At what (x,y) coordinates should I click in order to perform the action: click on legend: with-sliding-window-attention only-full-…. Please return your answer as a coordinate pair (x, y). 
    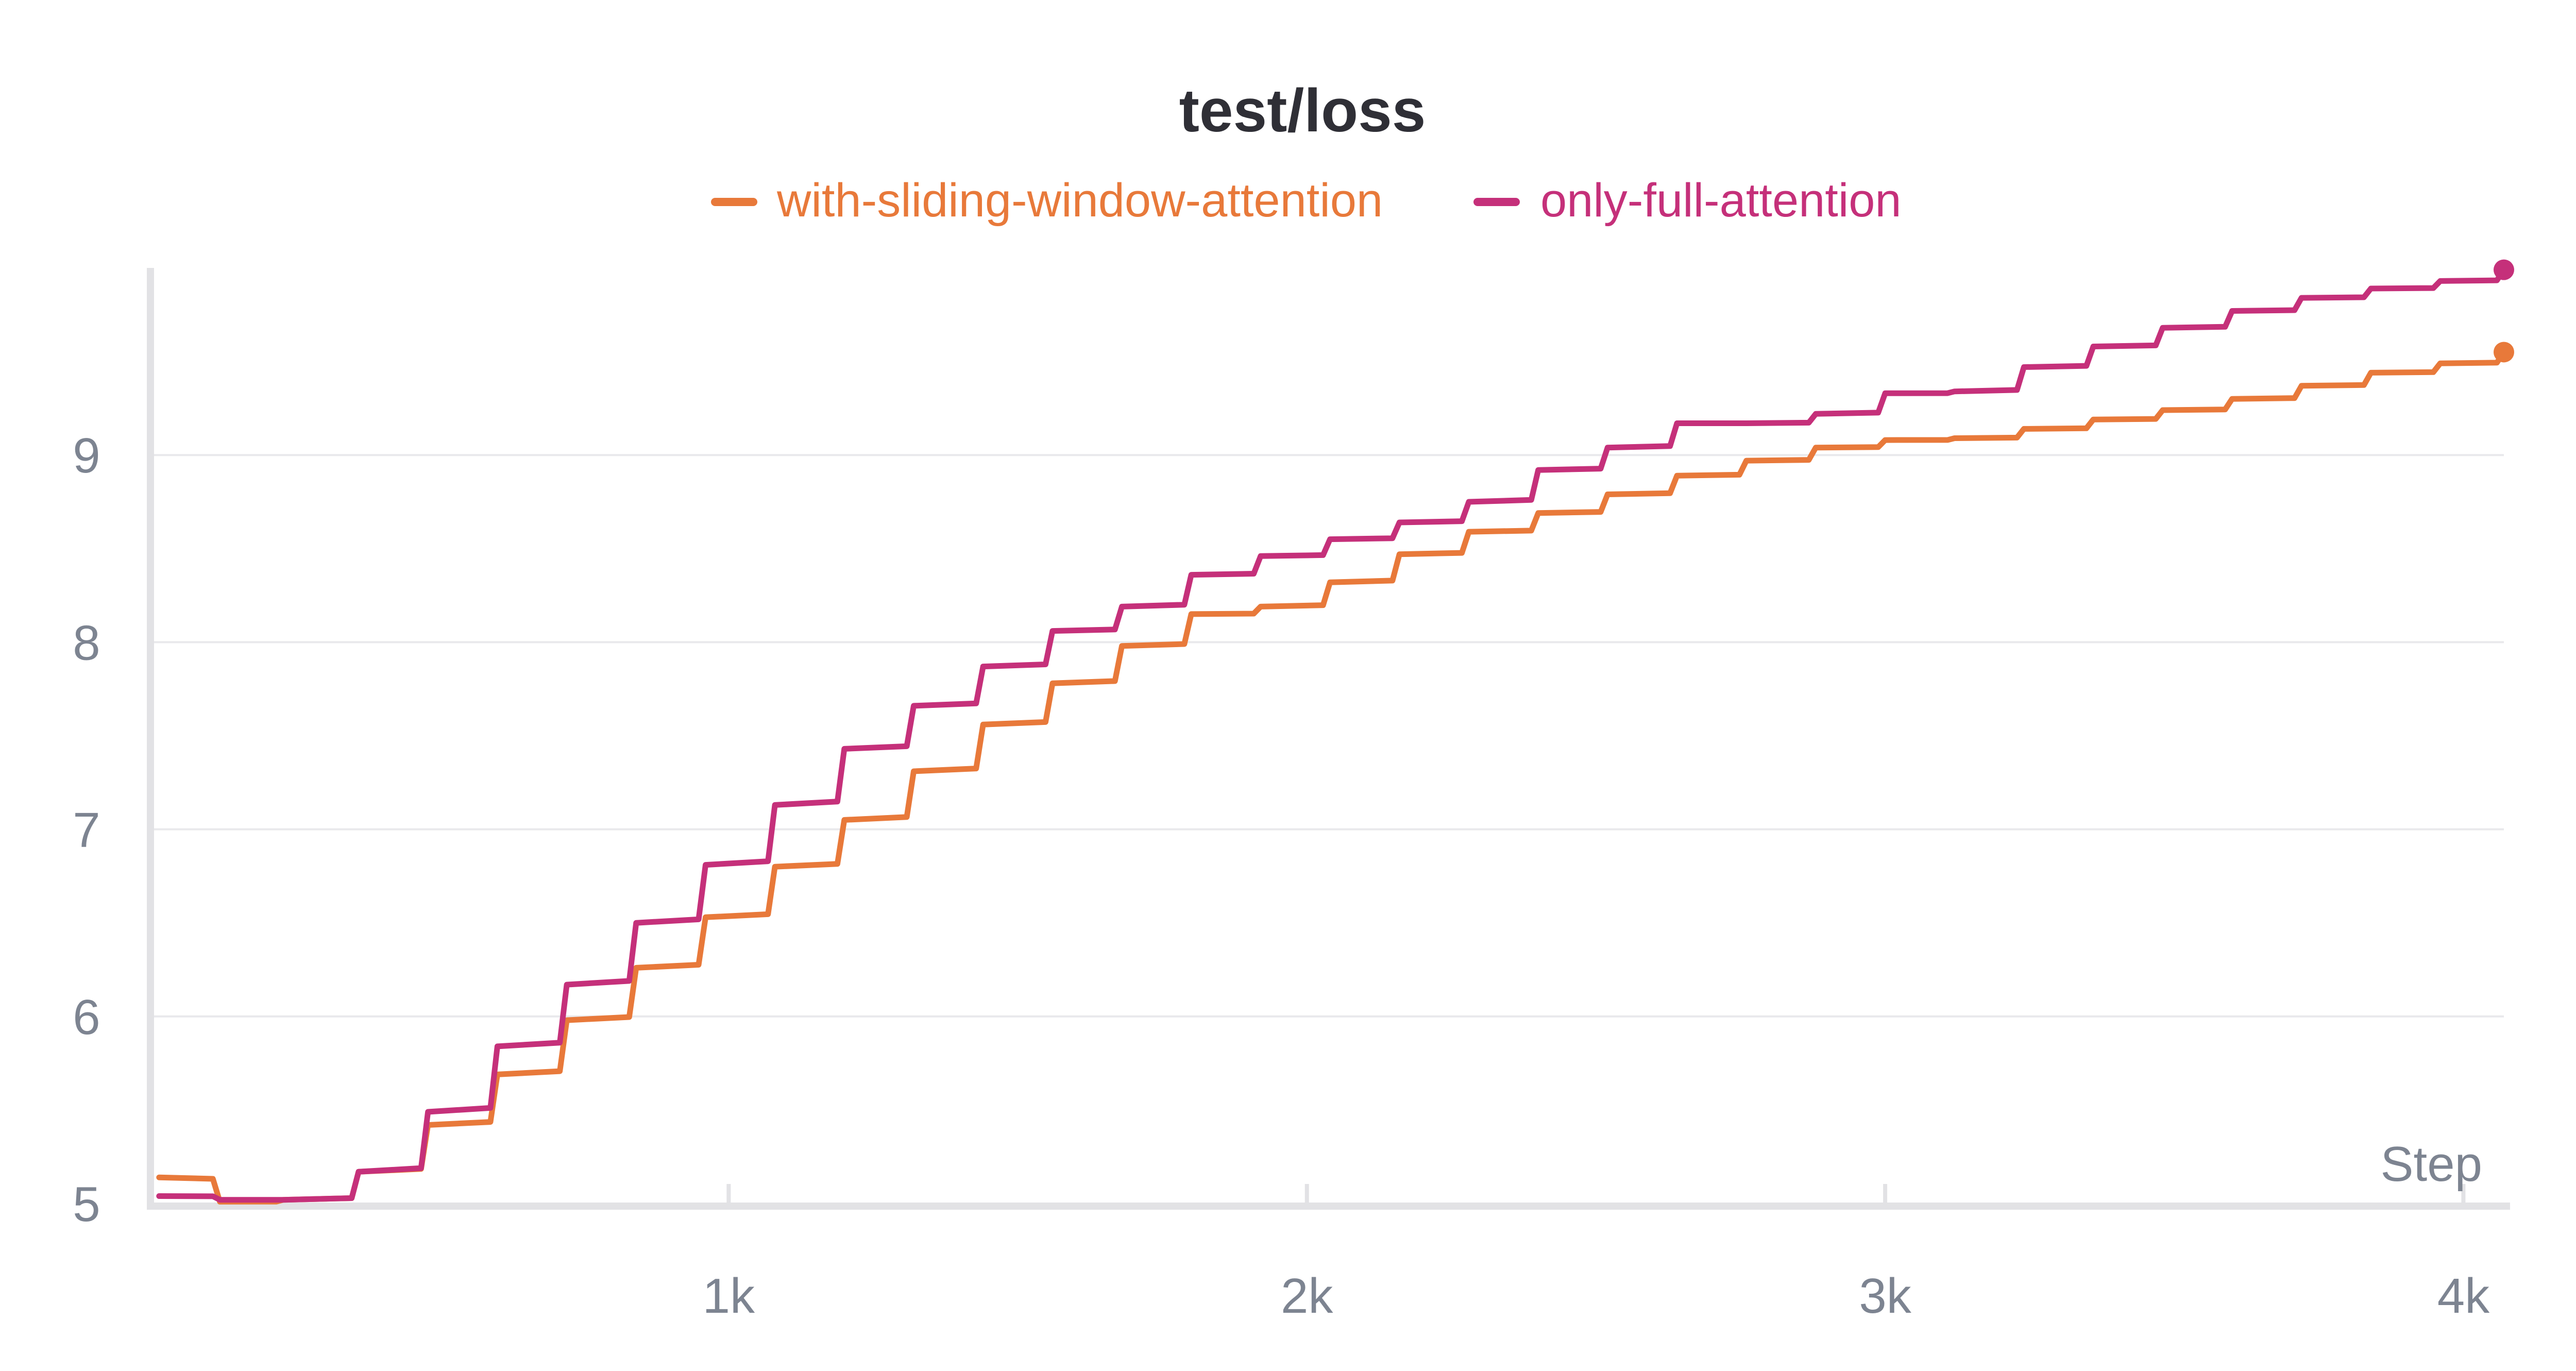
    Looking at the image, I should click on (1306, 200).